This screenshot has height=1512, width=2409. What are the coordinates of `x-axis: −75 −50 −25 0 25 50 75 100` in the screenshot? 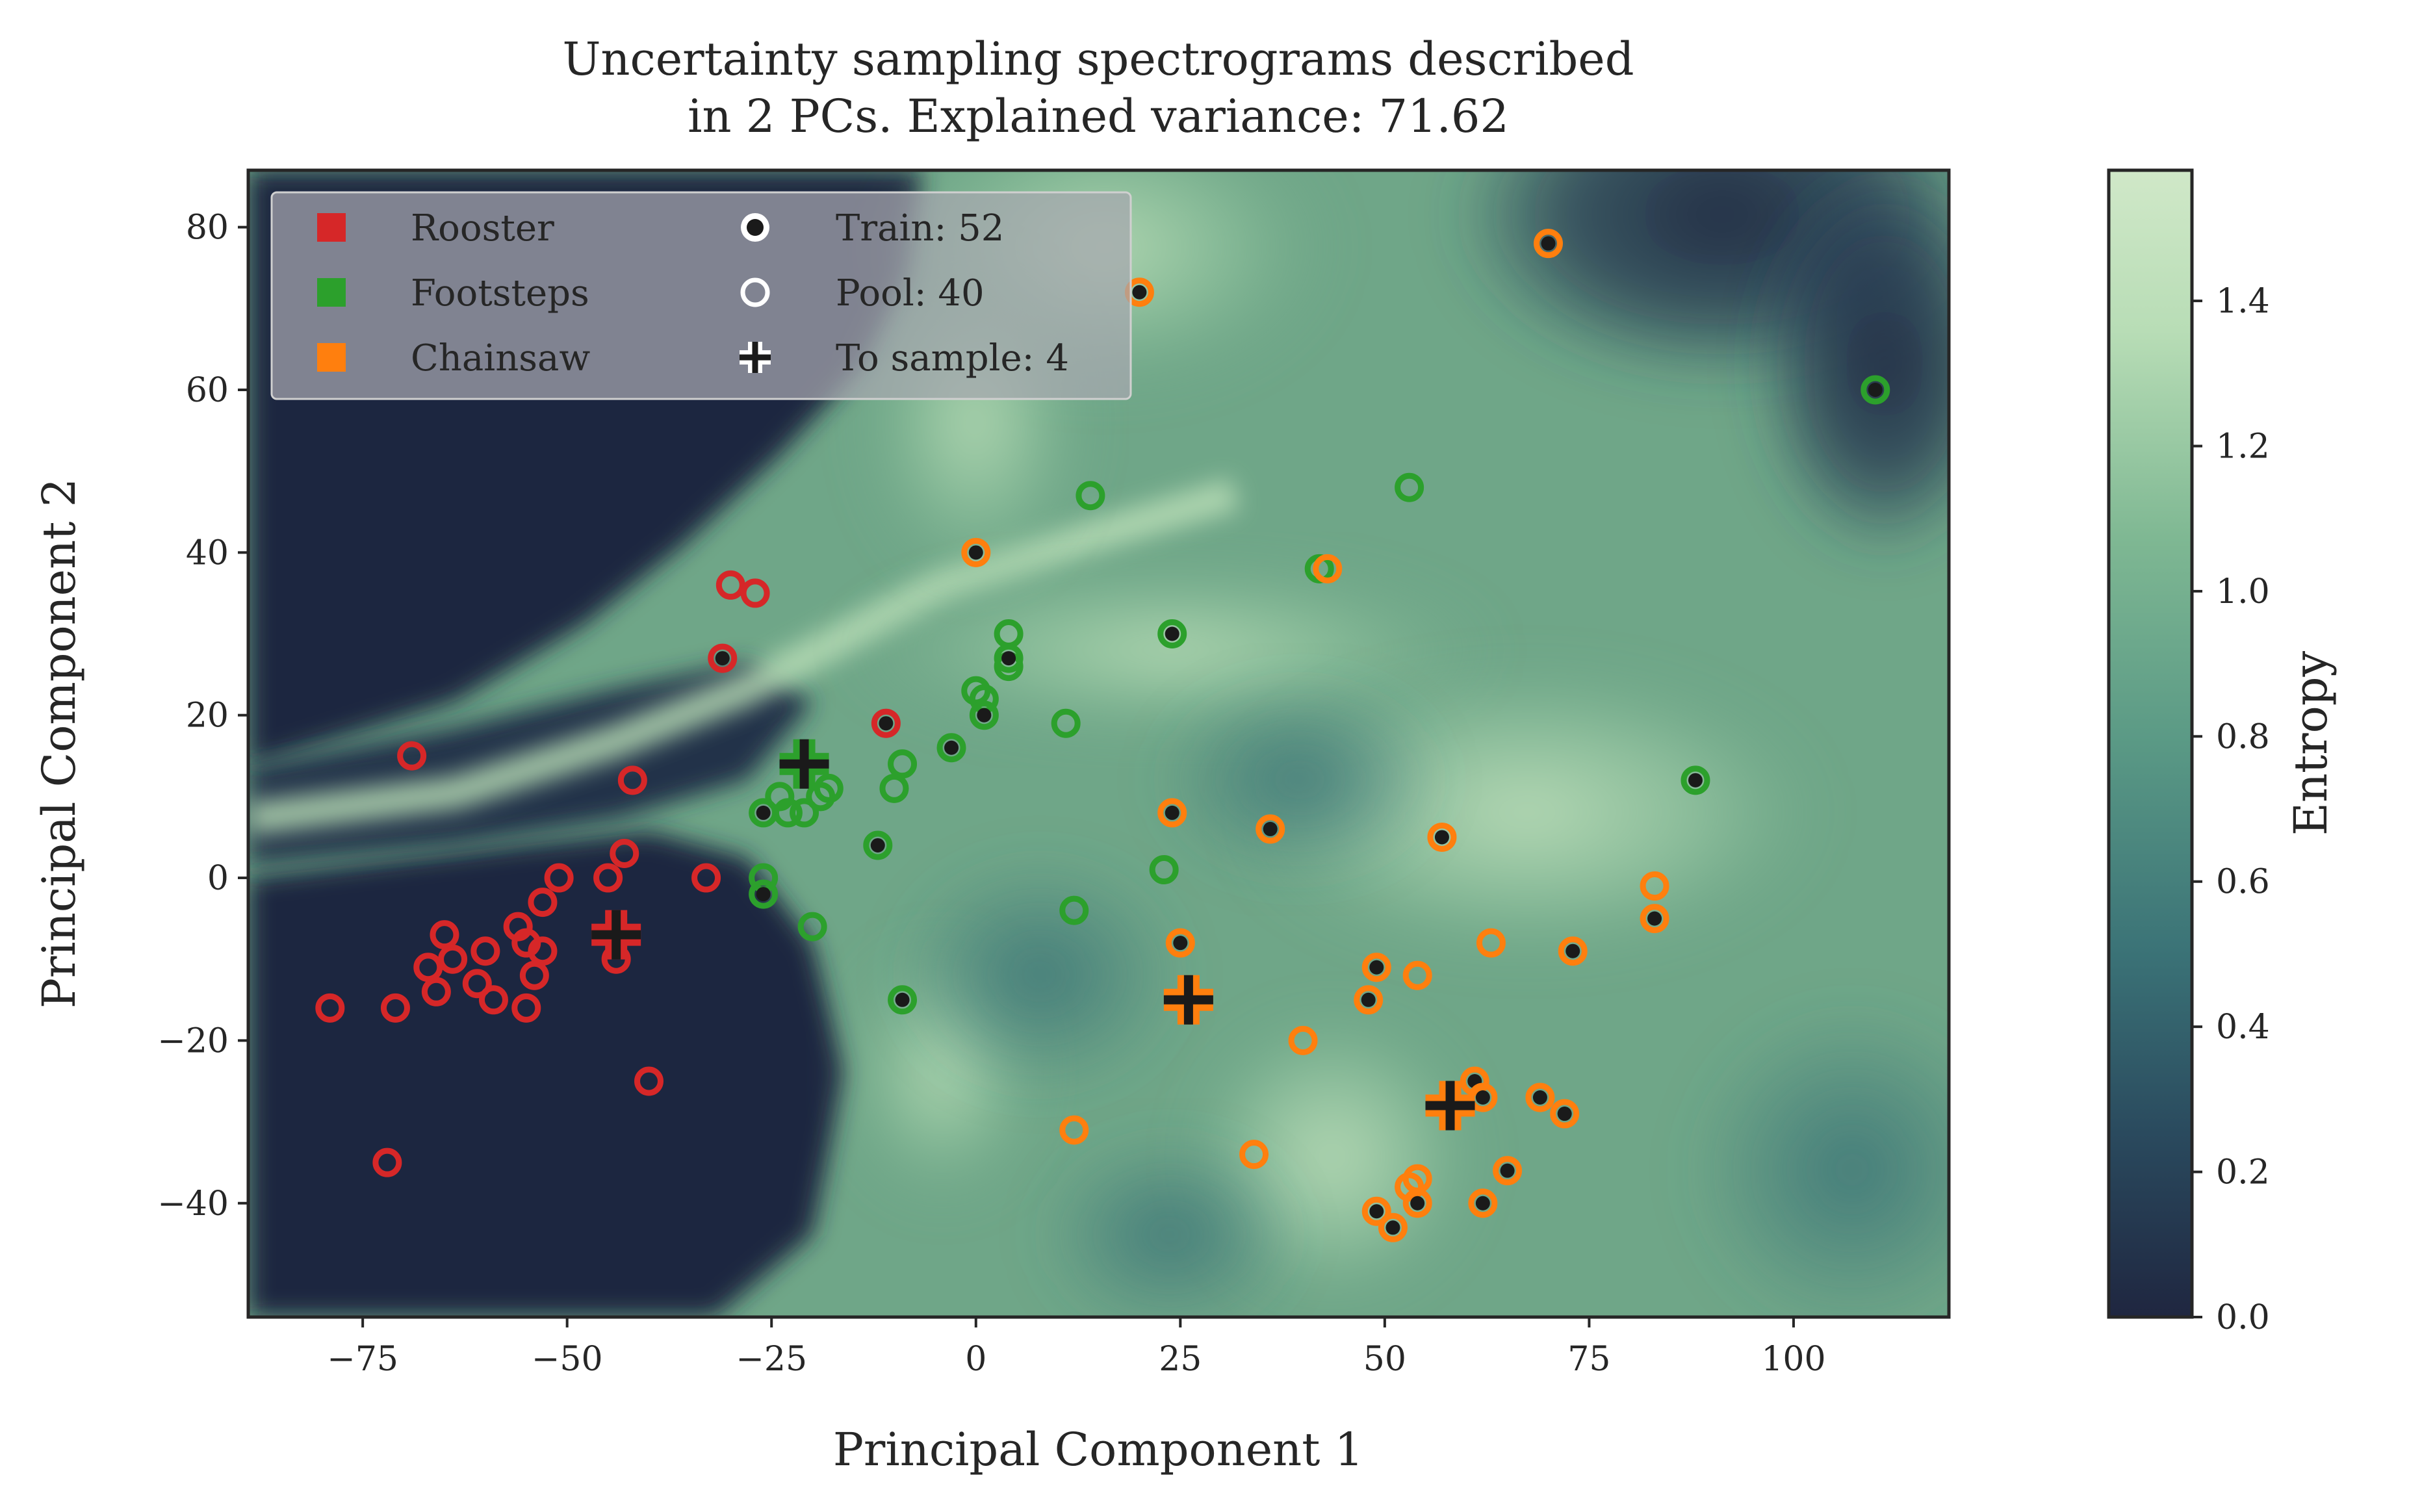 It's located at (1076, 1348).